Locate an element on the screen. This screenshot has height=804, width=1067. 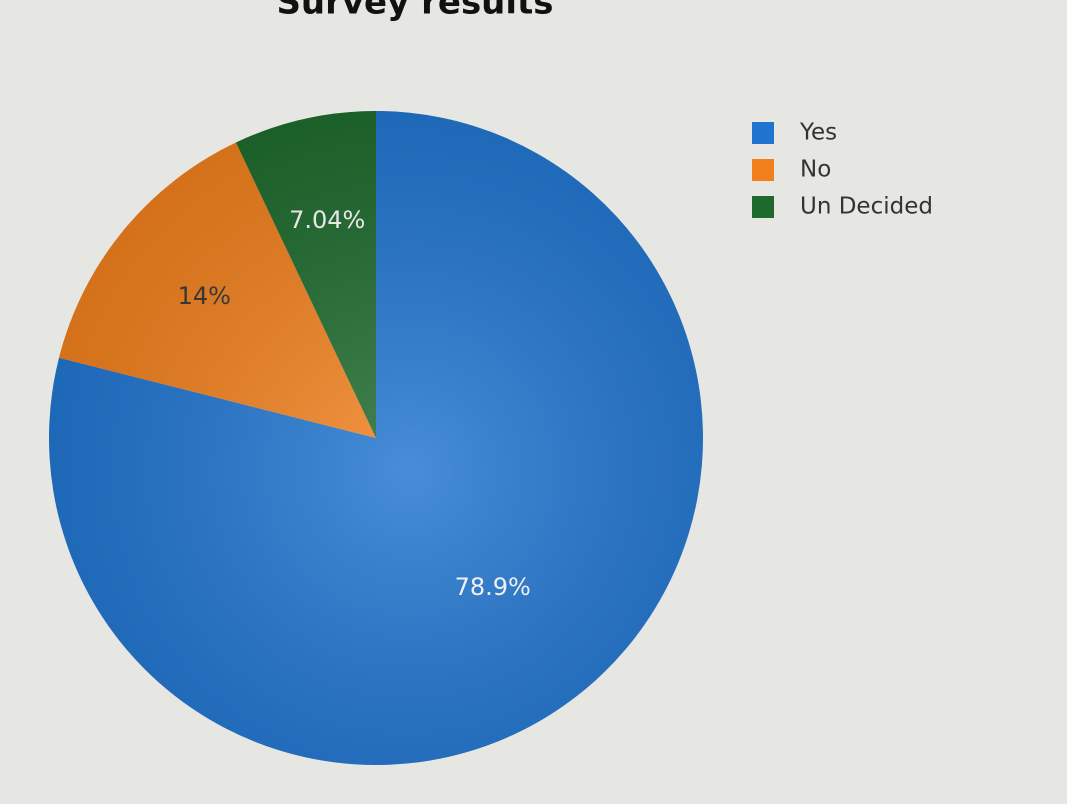
slice-label: 14% is located at coordinates (204, 296).